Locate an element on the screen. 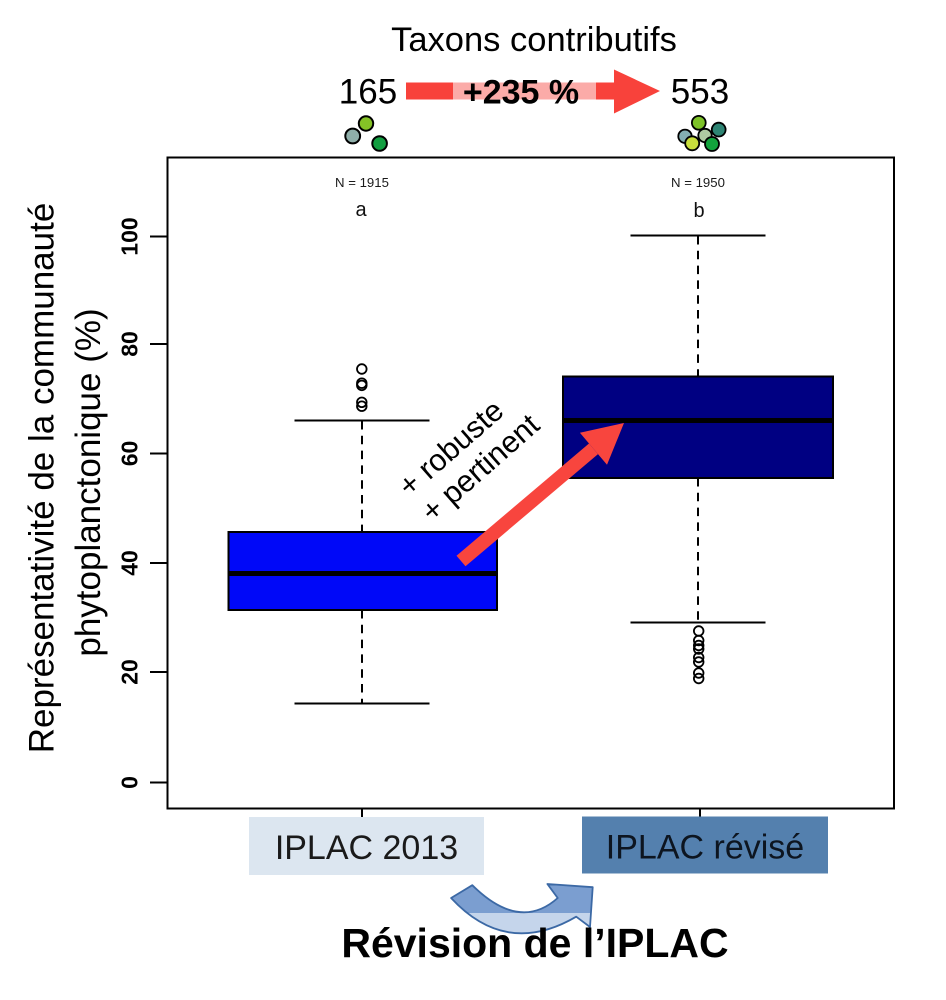 The image size is (946, 1000). svg-text:Représentativité de la communa: Représentativité de la communauté is located at coordinates (42, 478).